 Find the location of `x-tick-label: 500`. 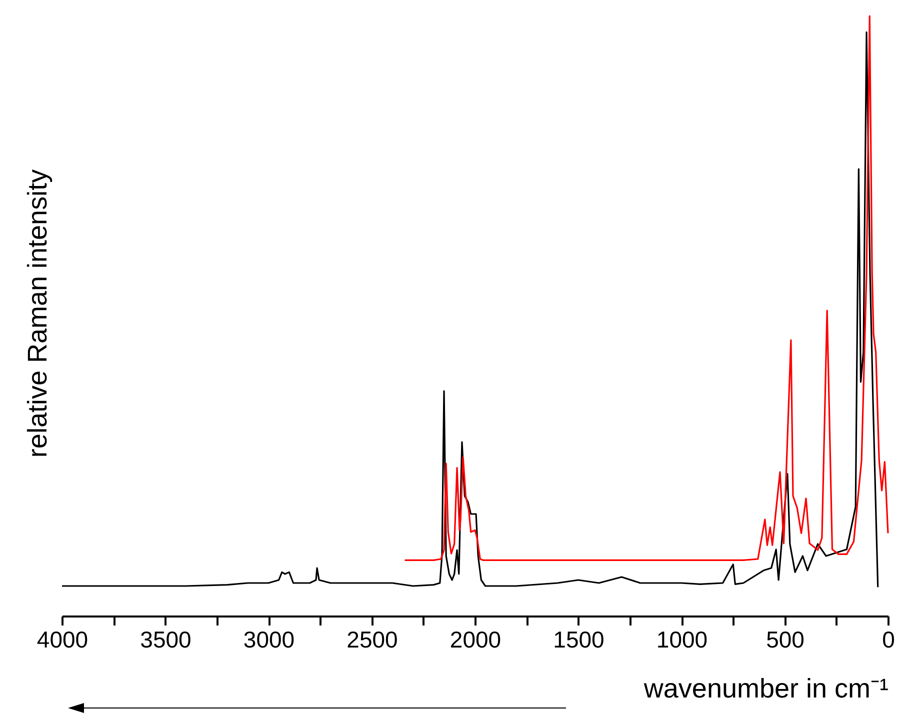

x-tick-label: 500 is located at coordinates (785, 639).